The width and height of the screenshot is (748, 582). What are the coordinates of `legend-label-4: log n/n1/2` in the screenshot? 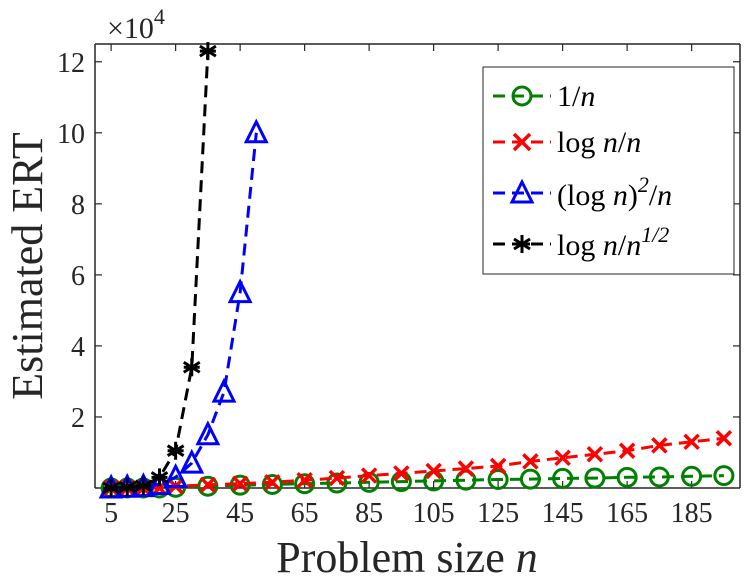 It's located at (613, 242).